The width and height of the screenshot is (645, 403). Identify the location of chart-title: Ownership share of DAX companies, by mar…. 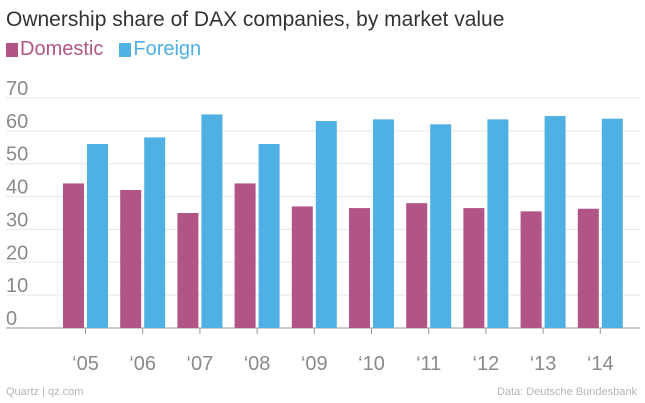
(255, 19).